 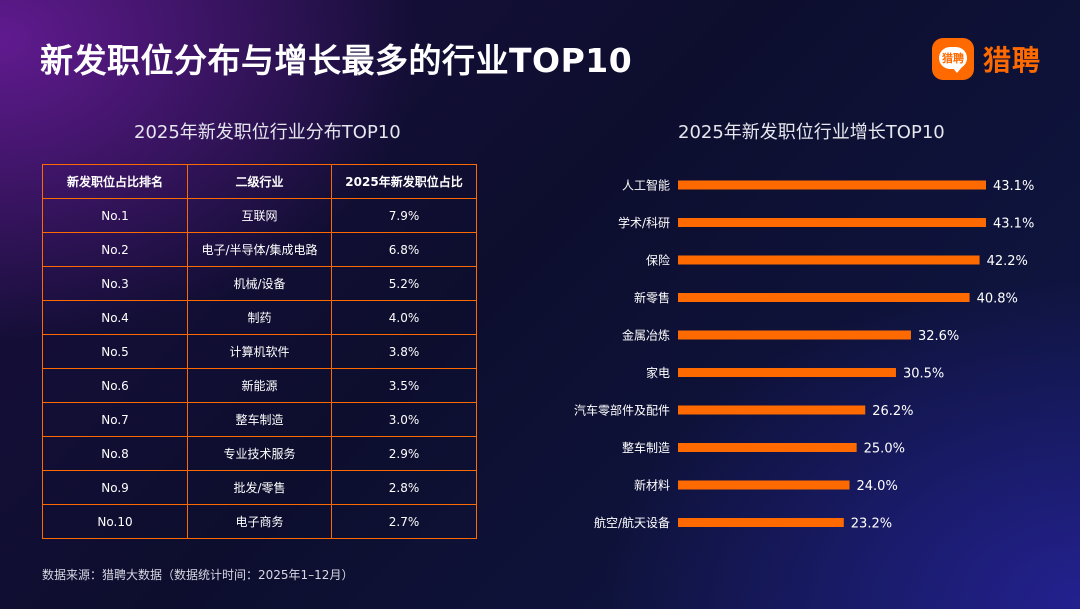 I want to click on industry-cell: 批发/零售, so click(x=259, y=487).